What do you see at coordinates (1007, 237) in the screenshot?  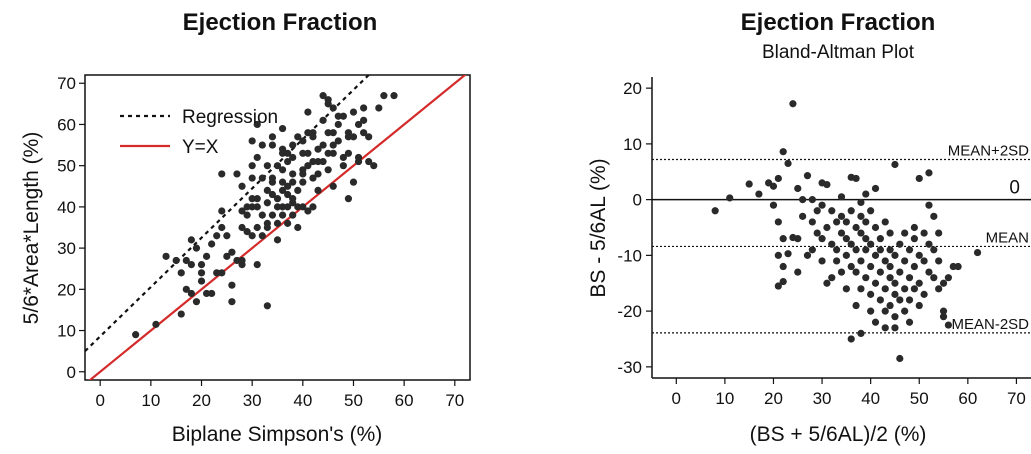 I see `reference-label: MEAN` at bounding box center [1007, 237].